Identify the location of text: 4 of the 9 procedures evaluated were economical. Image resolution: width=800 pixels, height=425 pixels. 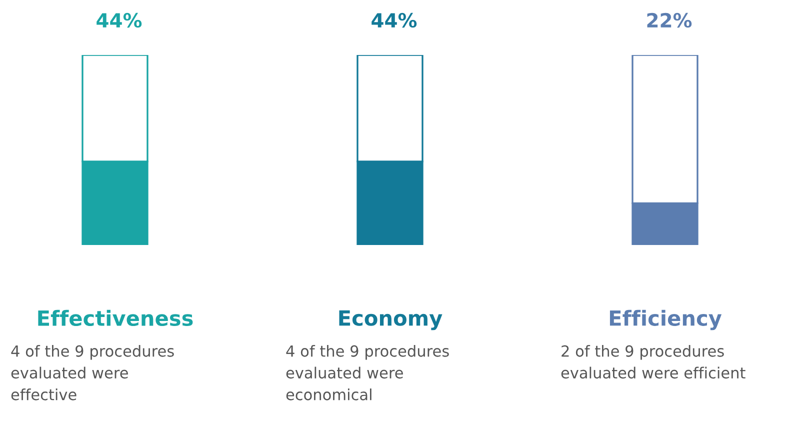
(367, 372).